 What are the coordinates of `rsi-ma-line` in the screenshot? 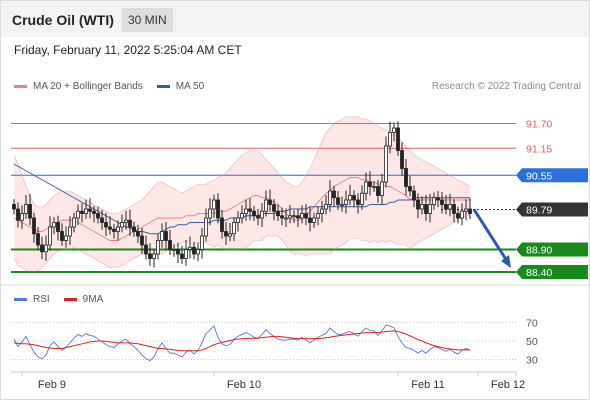 It's located at (241, 341).